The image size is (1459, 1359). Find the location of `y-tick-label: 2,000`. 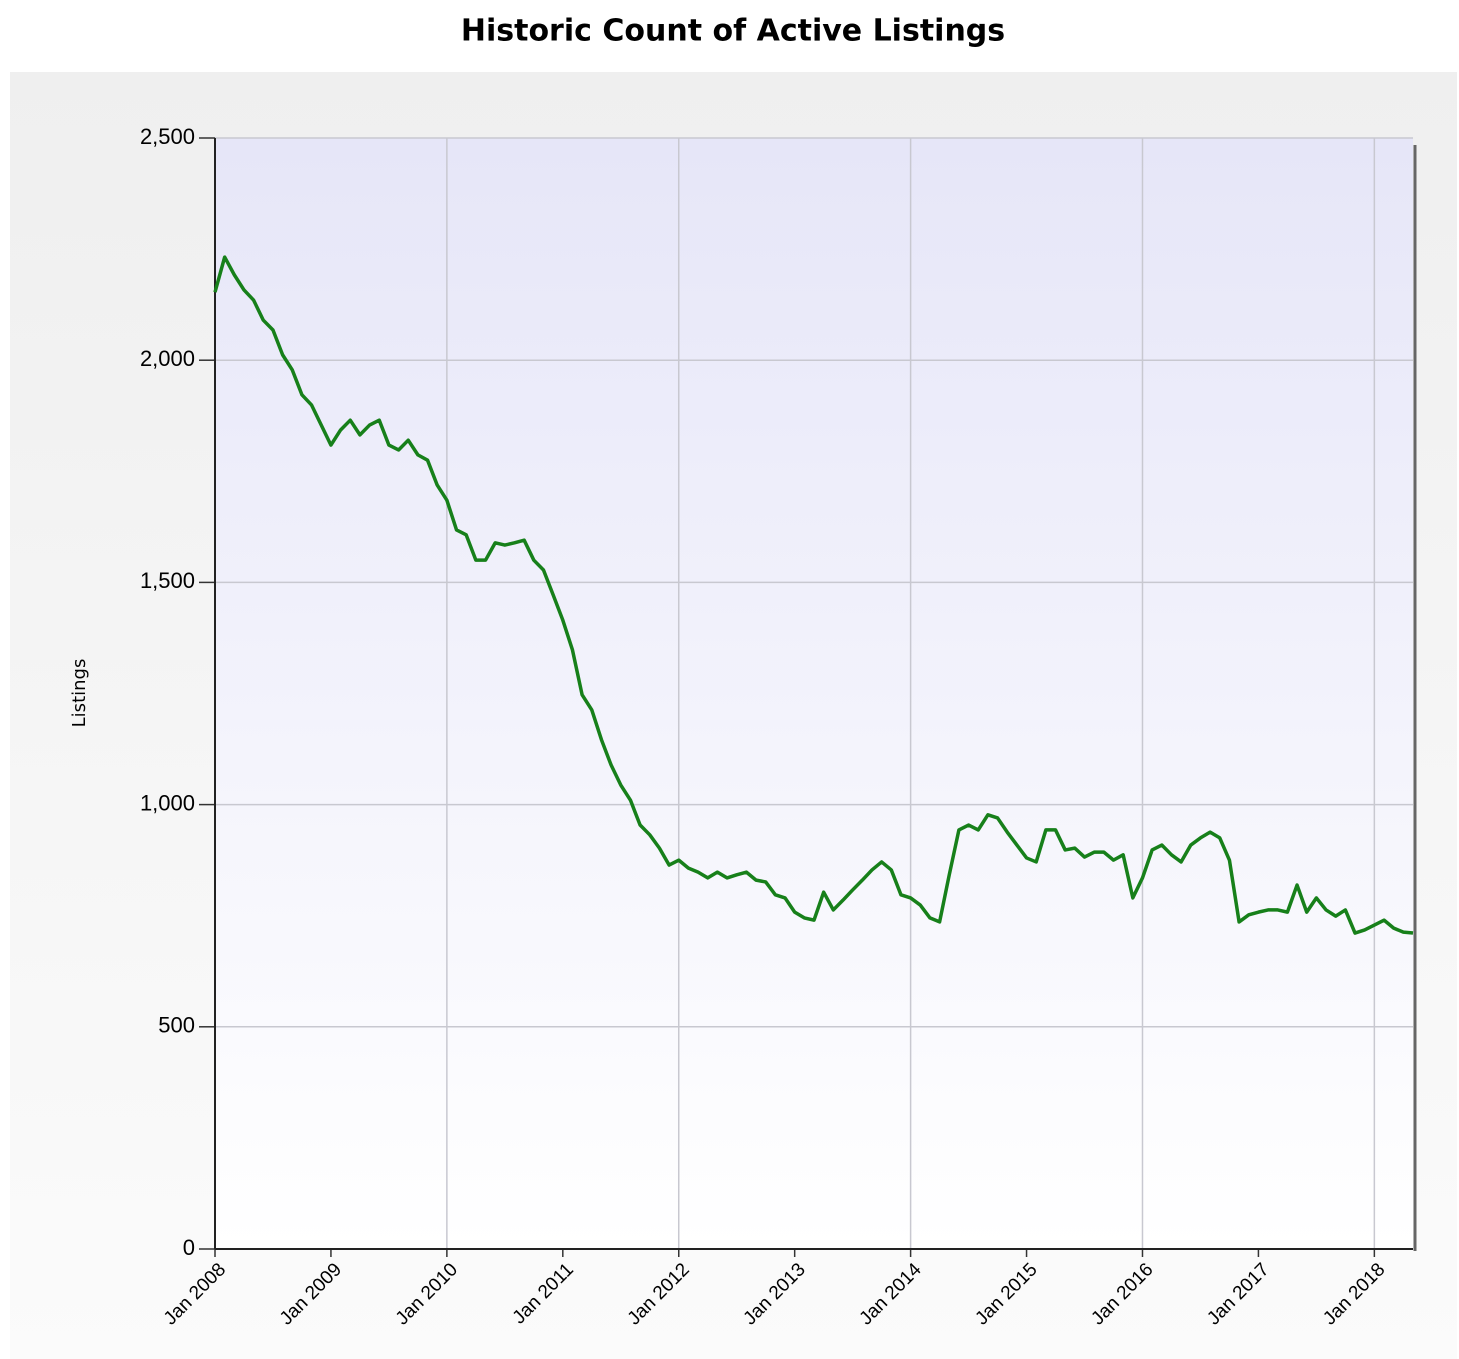

y-tick-label: 2,000 is located at coordinates (167, 358).